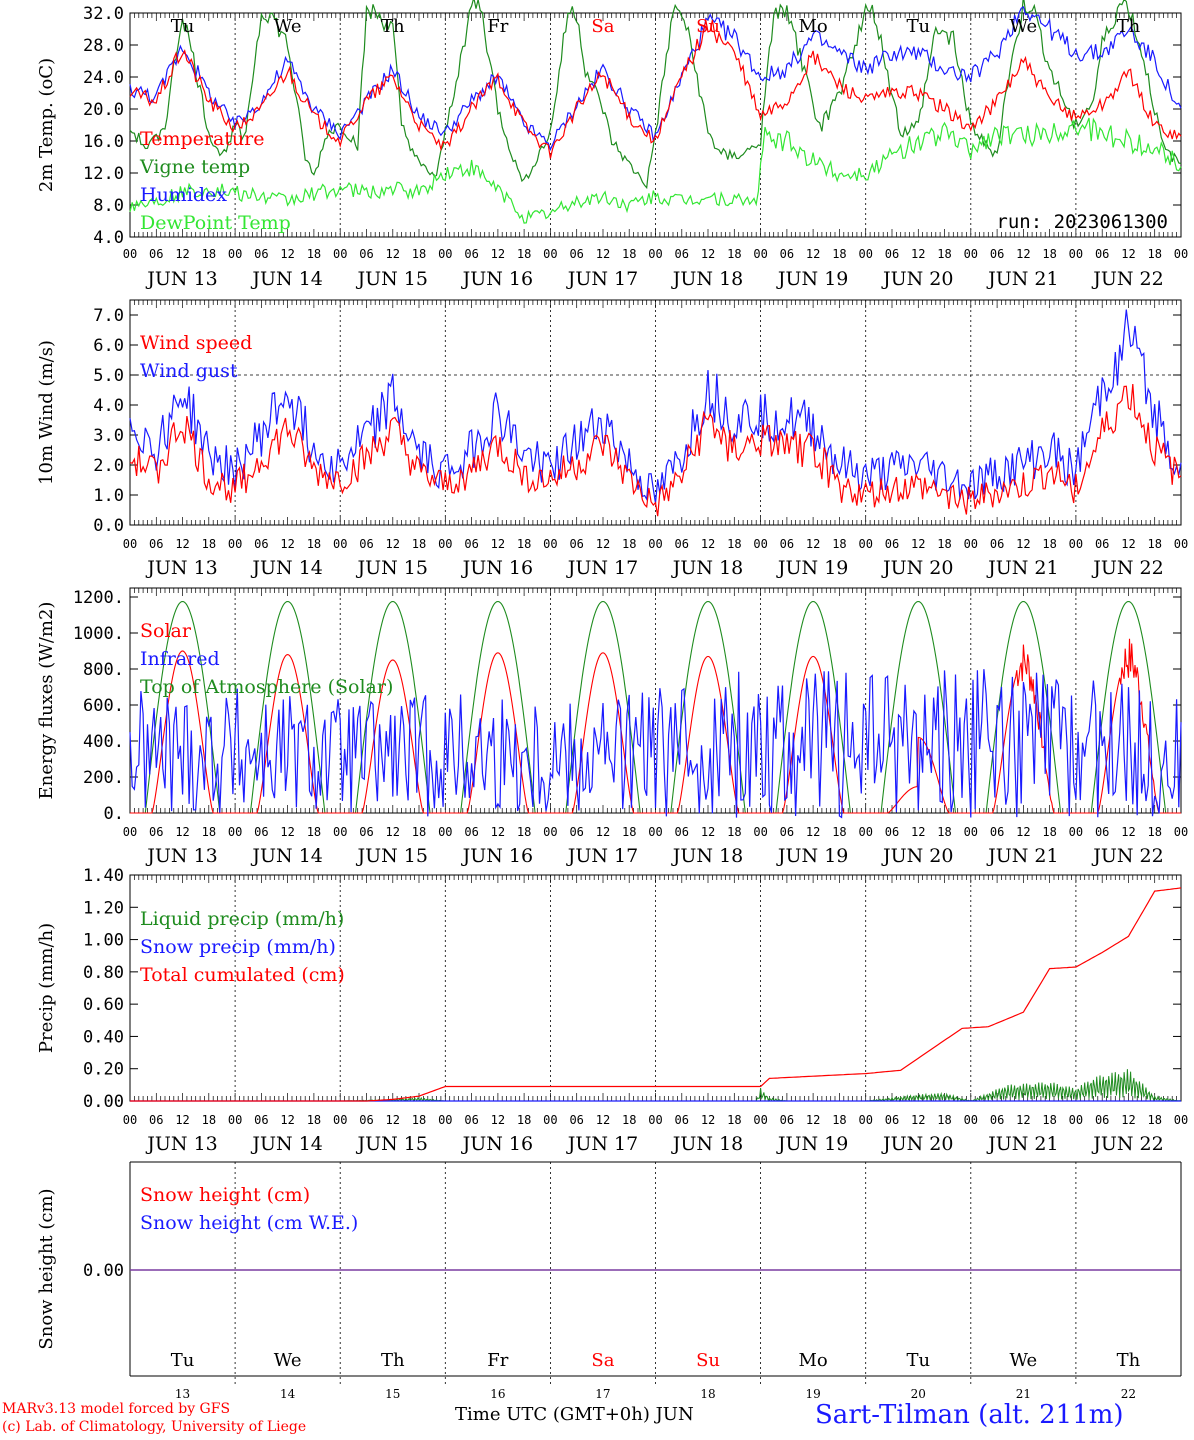  I want to click on day-name: We, so click(1024, 26).